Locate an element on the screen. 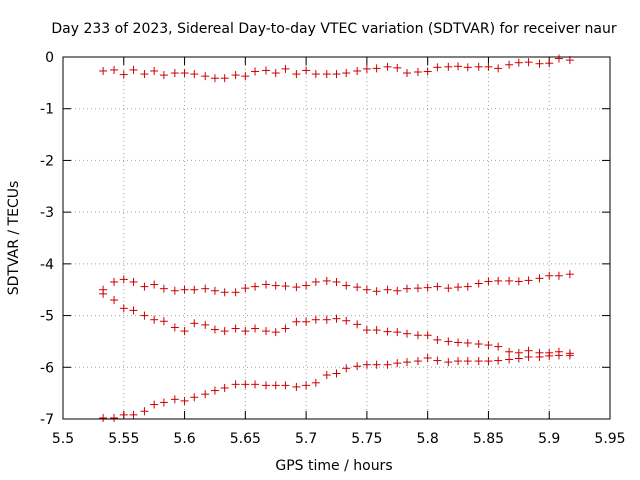 This screenshot has height=480, width=640. y-tick-label: -1 is located at coordinates (47, 110).